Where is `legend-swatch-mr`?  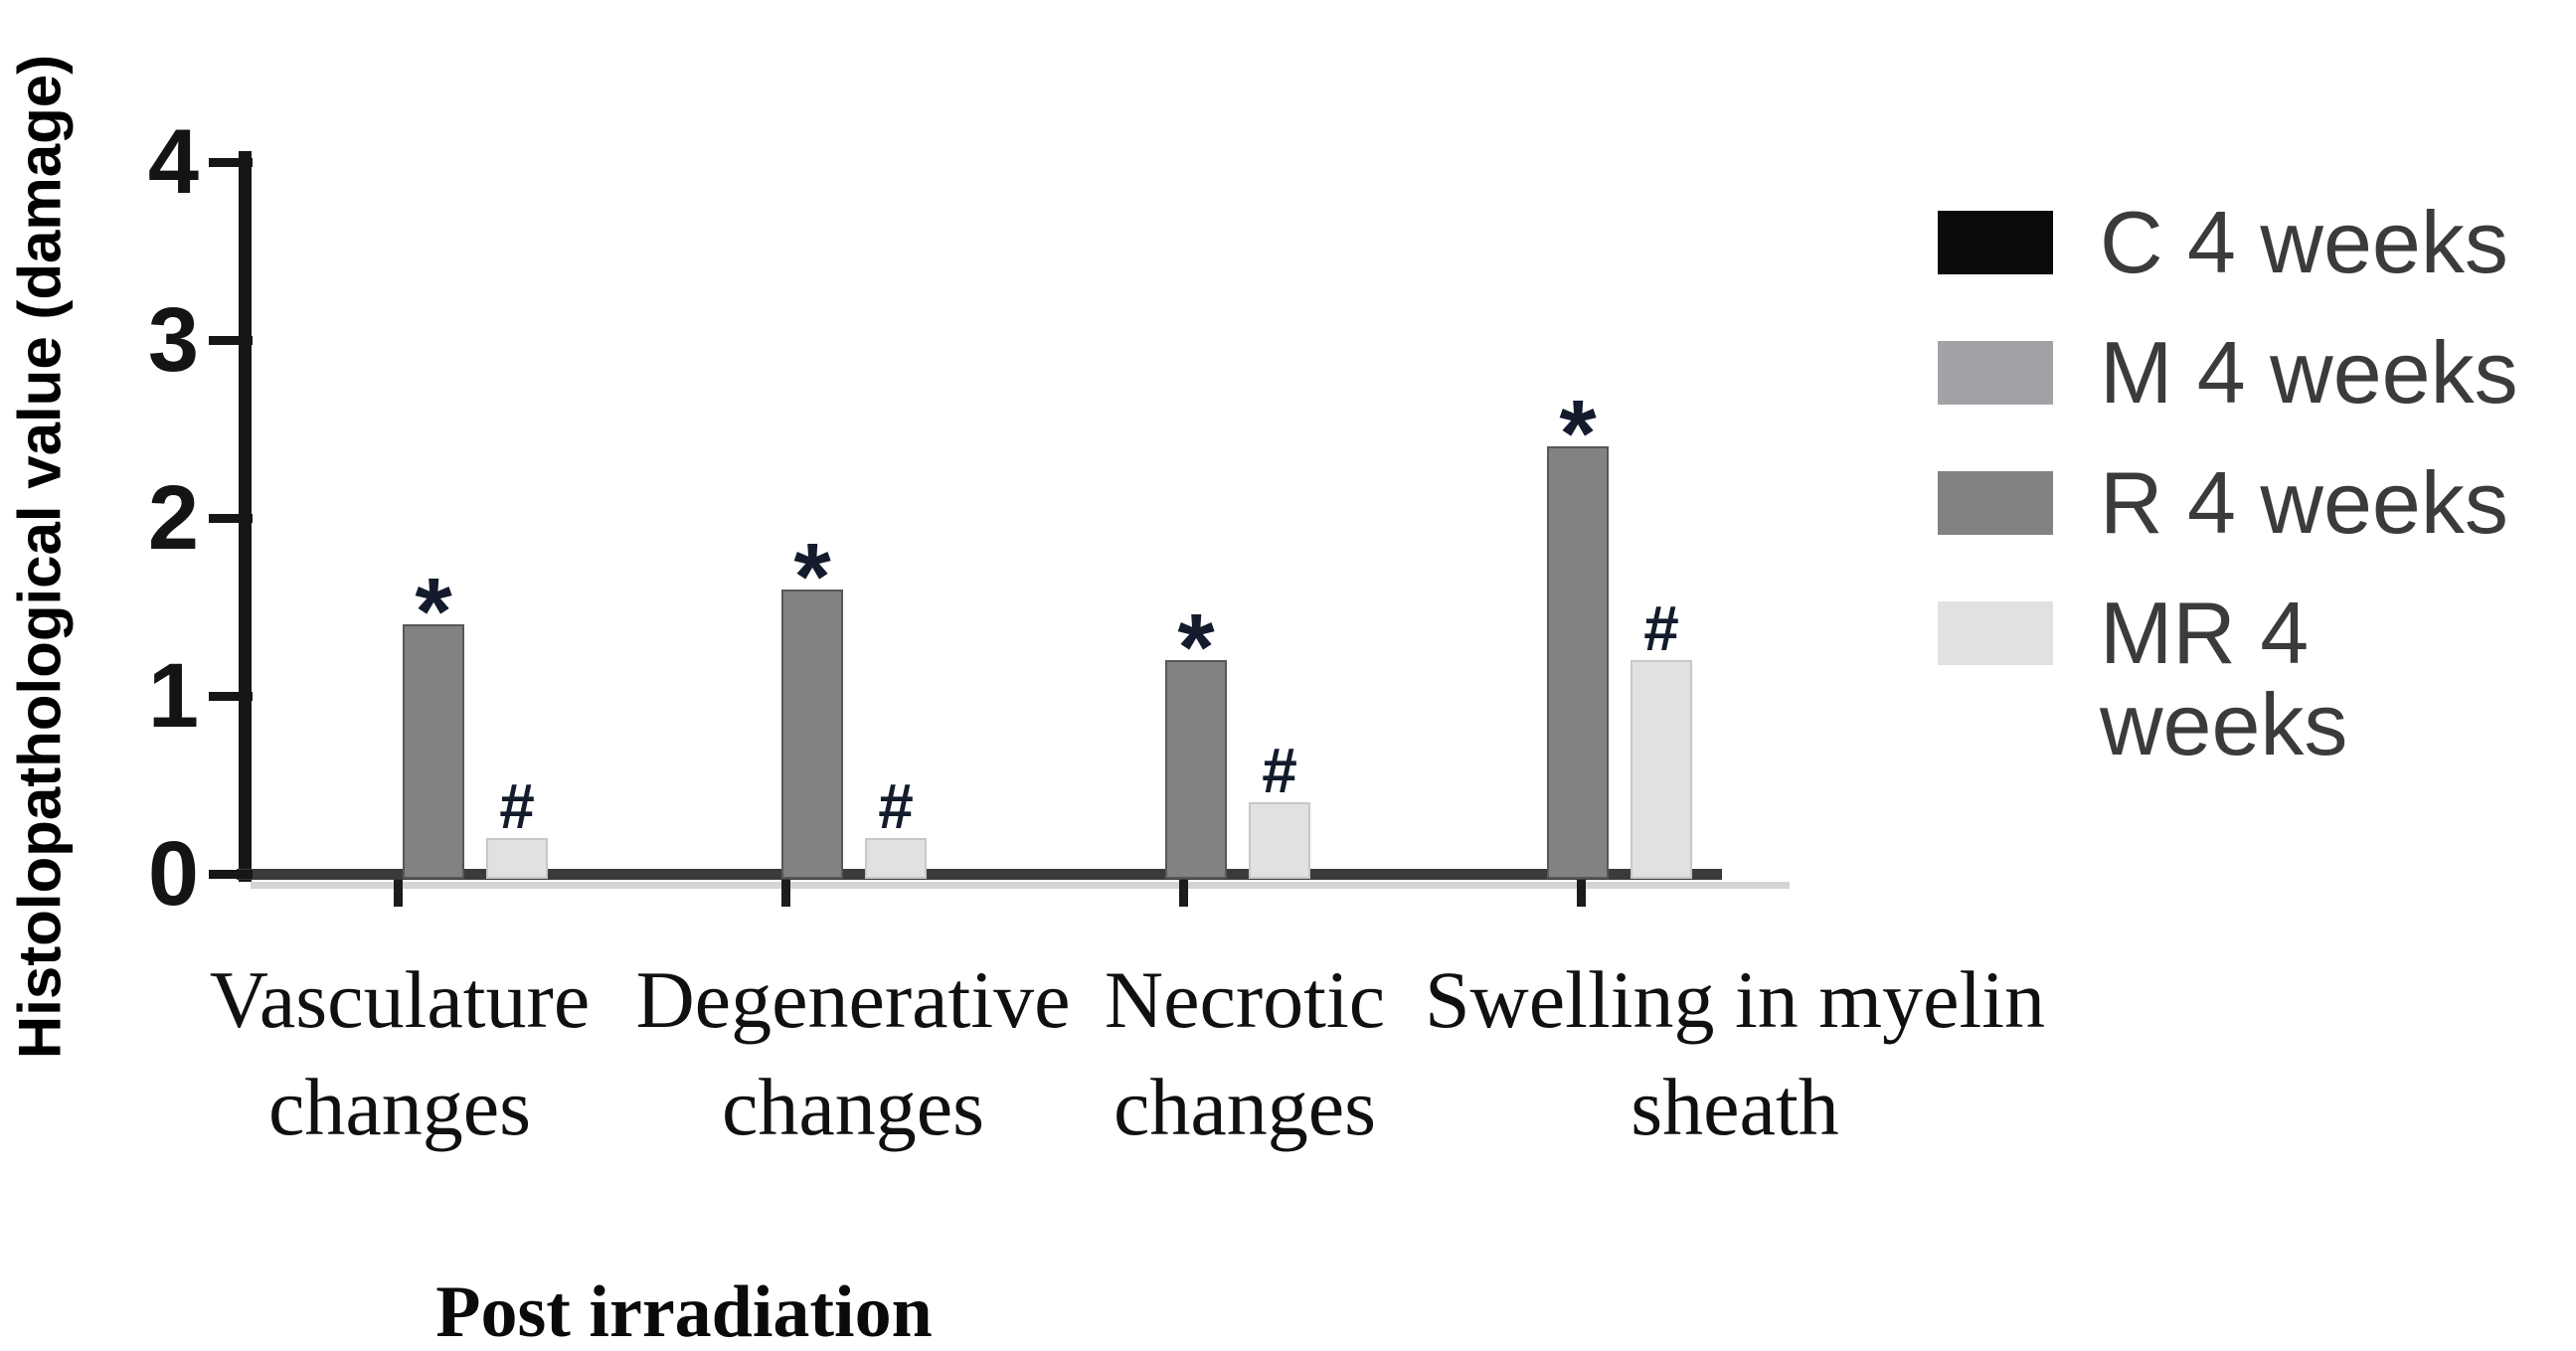 legend-swatch-mr is located at coordinates (1995, 633).